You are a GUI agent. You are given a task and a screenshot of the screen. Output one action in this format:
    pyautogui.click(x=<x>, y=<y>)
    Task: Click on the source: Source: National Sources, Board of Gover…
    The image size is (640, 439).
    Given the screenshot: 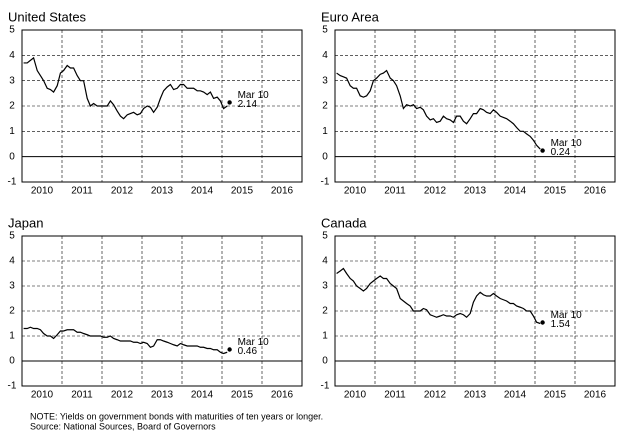 What is the action you would take?
    pyautogui.click(x=123, y=426)
    